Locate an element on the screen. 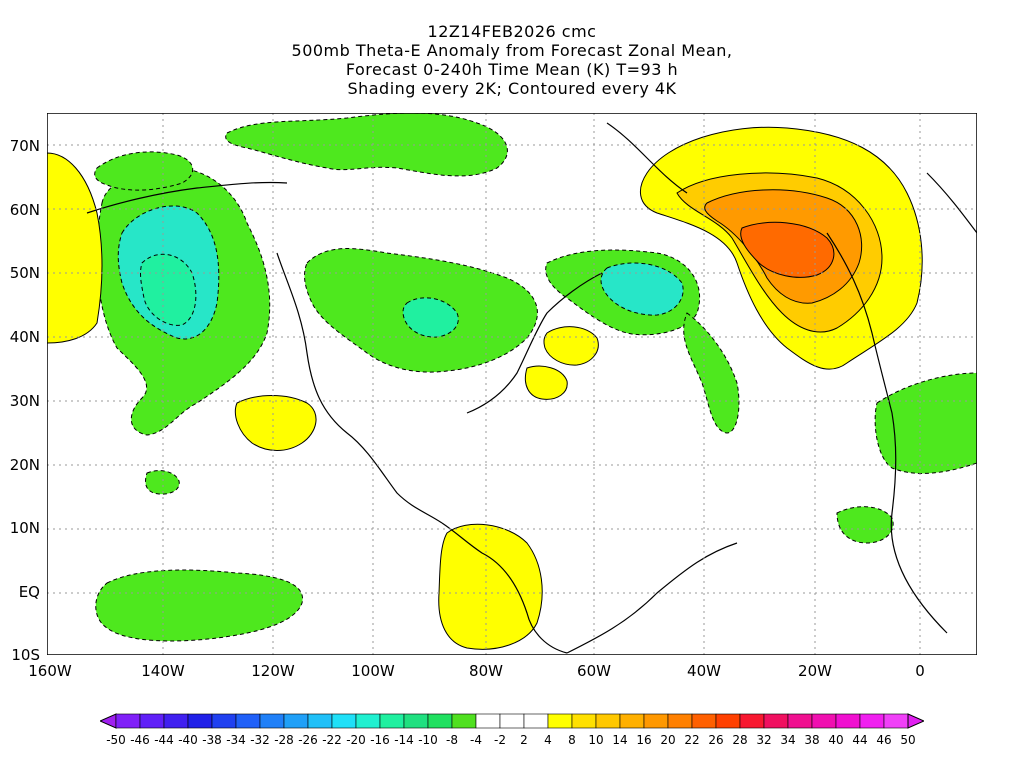 The width and height of the screenshot is (1024, 768). colorbar-tick-label: 20 is located at coordinates (668, 740).